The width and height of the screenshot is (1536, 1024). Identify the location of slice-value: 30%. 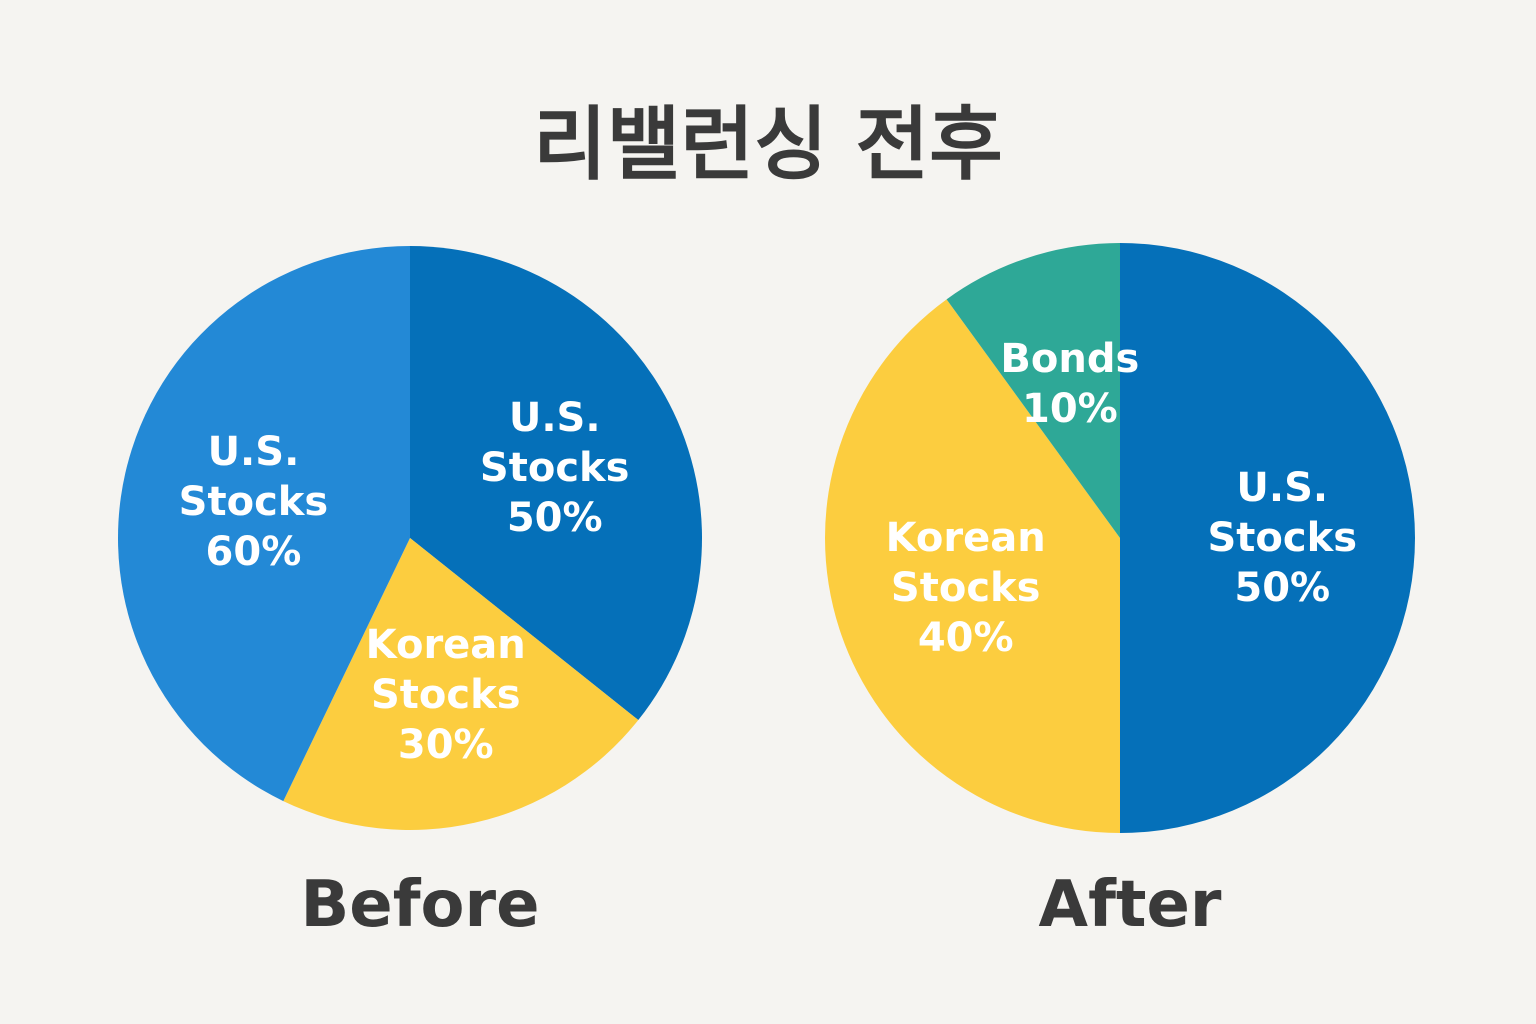
(445, 744).